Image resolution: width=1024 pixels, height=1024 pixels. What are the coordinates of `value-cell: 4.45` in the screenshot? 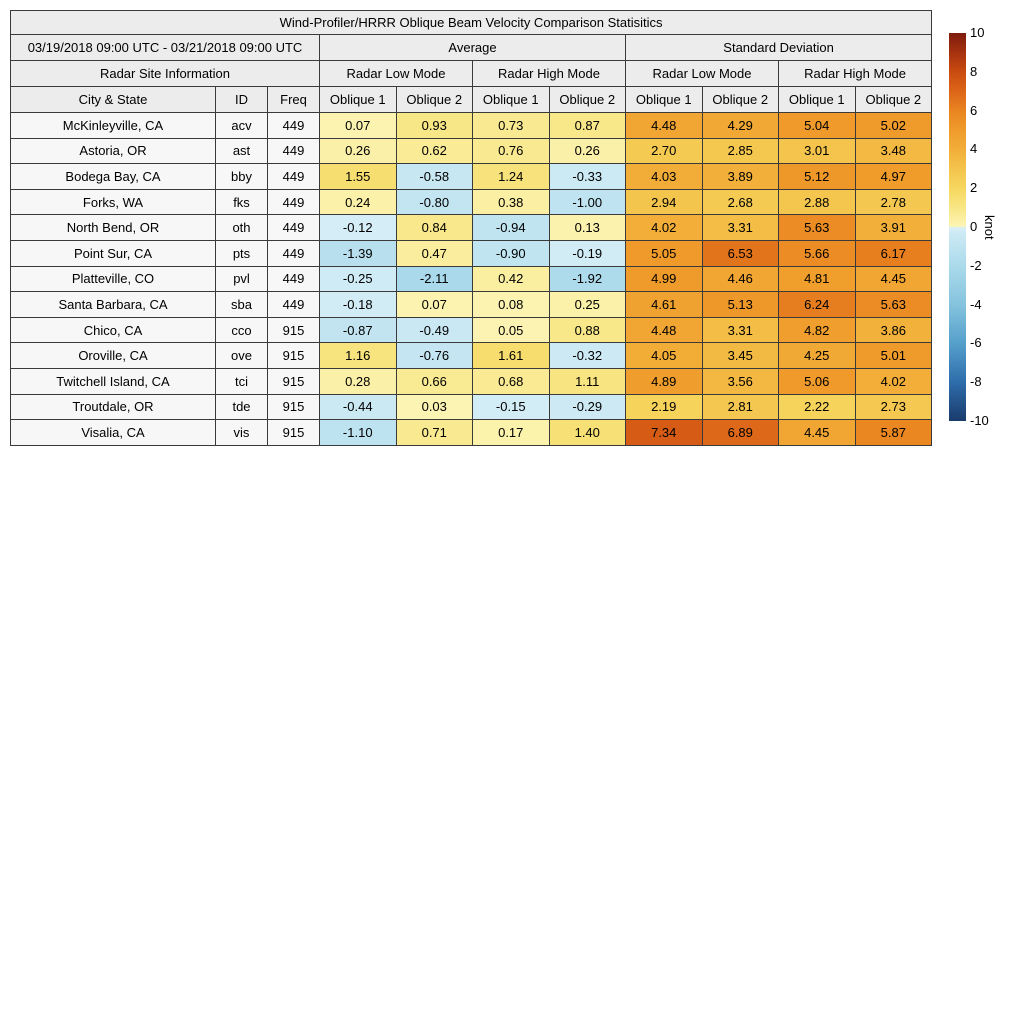 It's located at (817, 432).